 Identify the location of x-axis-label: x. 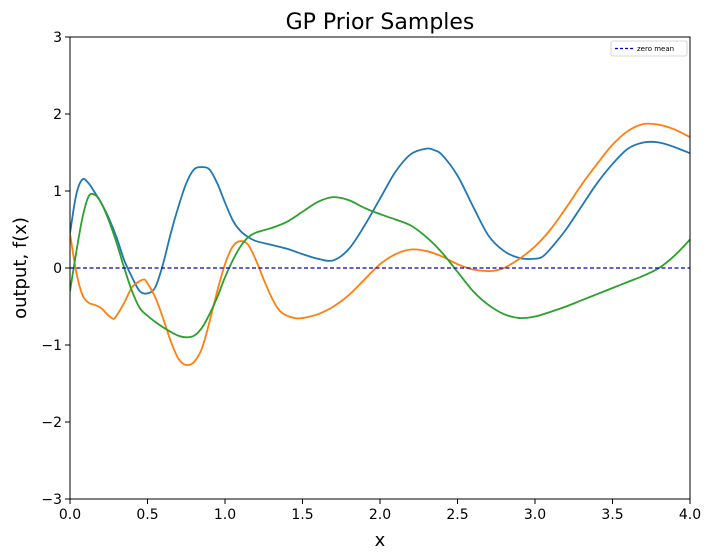
(380, 540).